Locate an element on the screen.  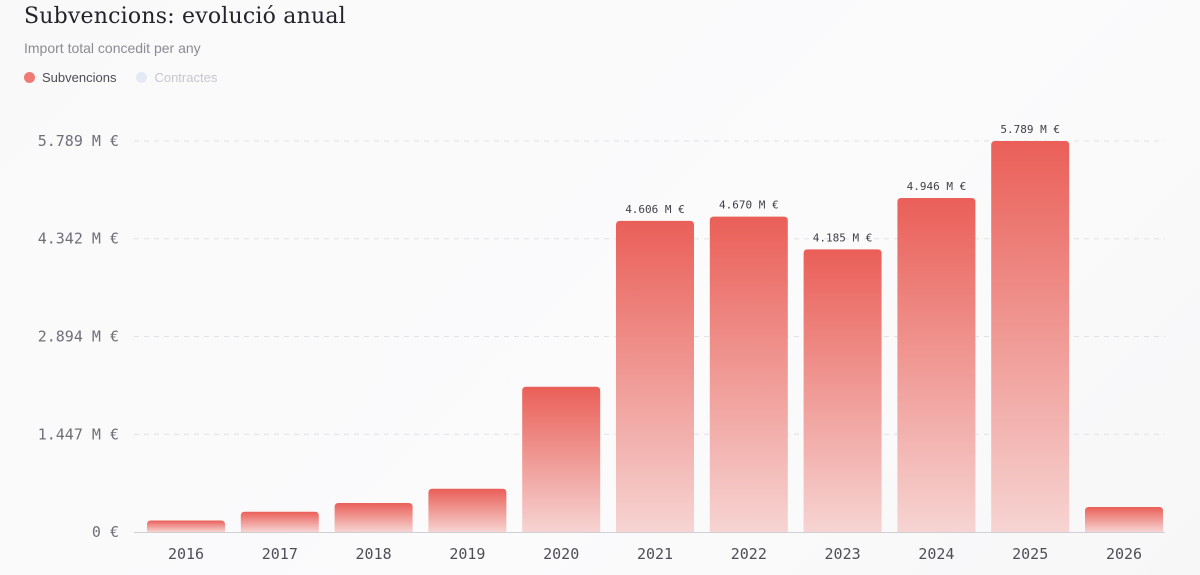
bar-2019 is located at coordinates (467, 510).